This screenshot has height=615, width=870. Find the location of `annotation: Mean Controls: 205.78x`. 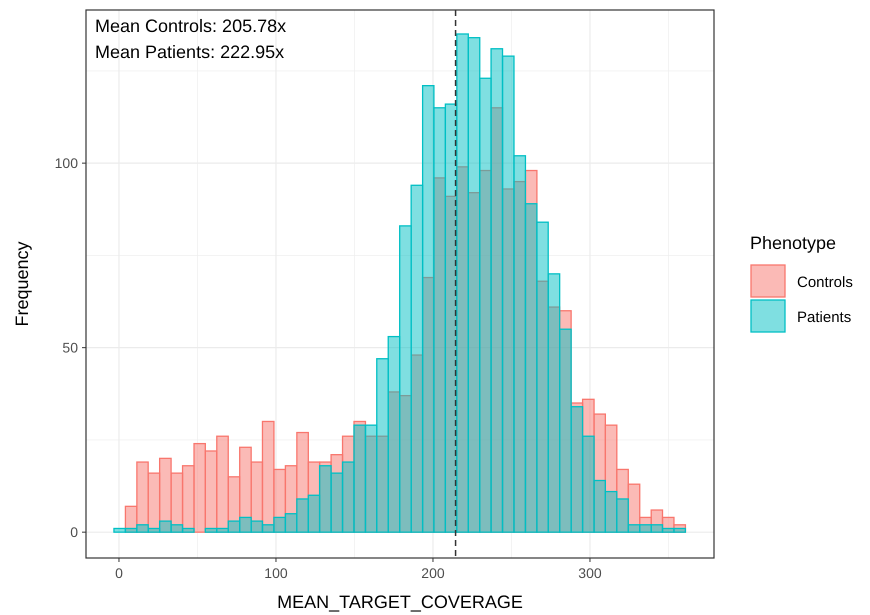

annotation: Mean Controls: 205.78x is located at coordinates (190, 26).